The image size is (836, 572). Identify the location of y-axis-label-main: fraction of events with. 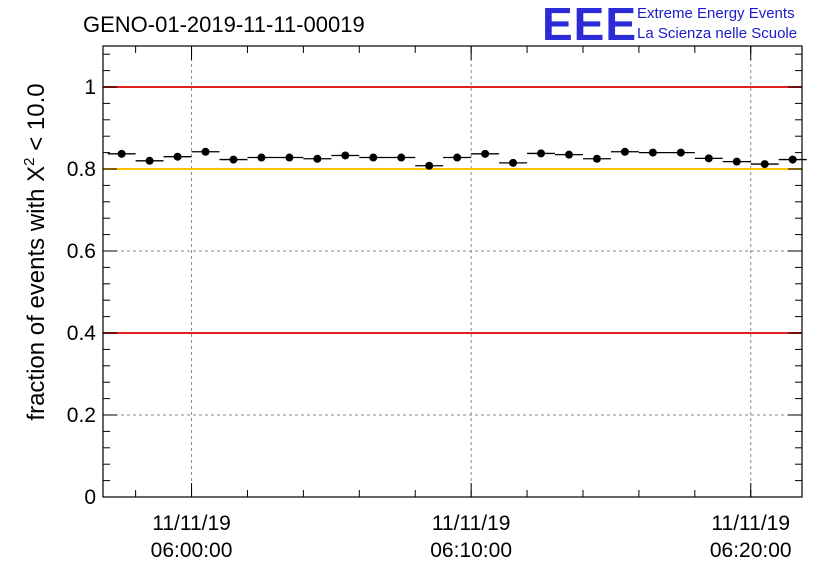
(36, 301).